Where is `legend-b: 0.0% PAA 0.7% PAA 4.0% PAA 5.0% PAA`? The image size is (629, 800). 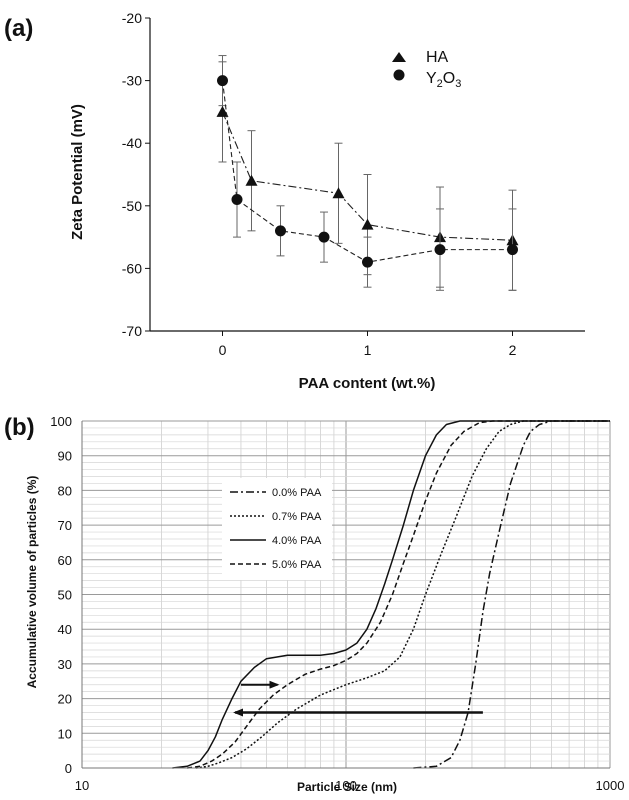
legend-b: 0.0% PAA 0.7% PAA 4.0% PAA 5.0% PAA is located at coordinates (277, 529).